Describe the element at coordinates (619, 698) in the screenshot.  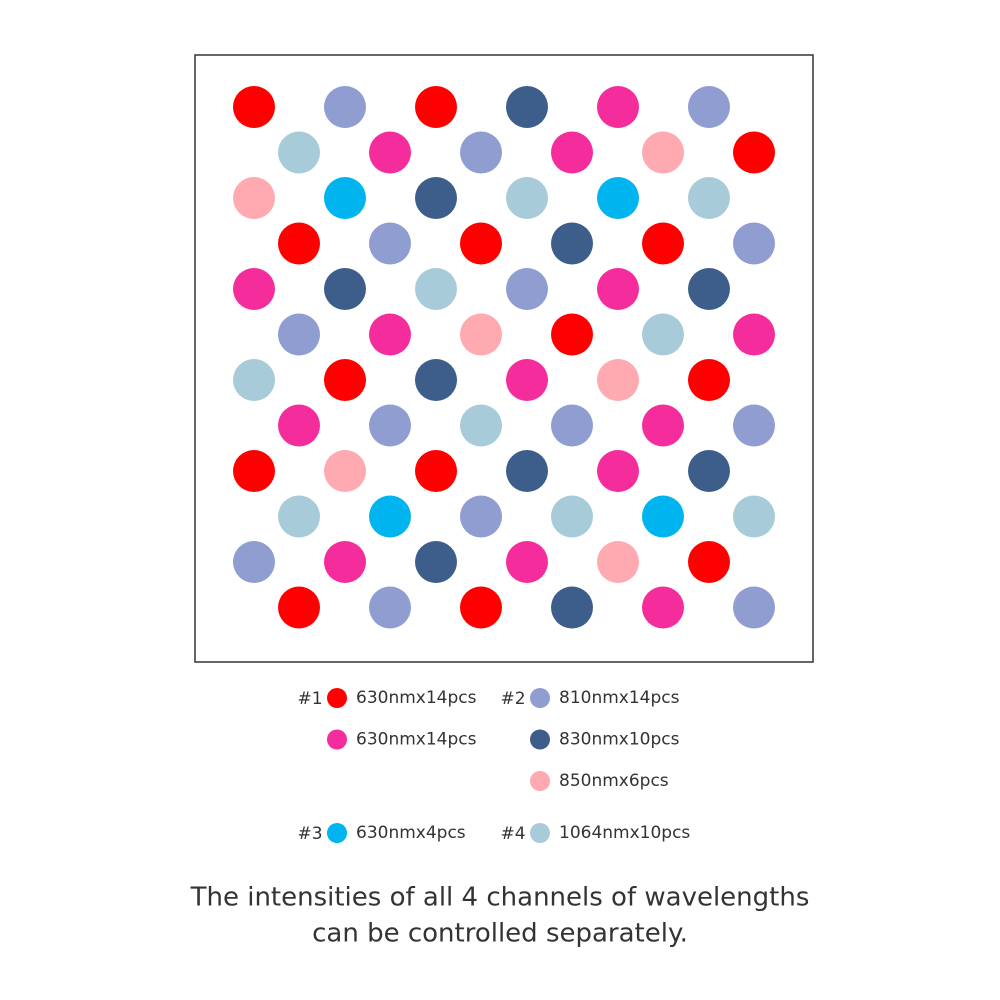
I see `legend-label: 810nmx14pcs` at that location.